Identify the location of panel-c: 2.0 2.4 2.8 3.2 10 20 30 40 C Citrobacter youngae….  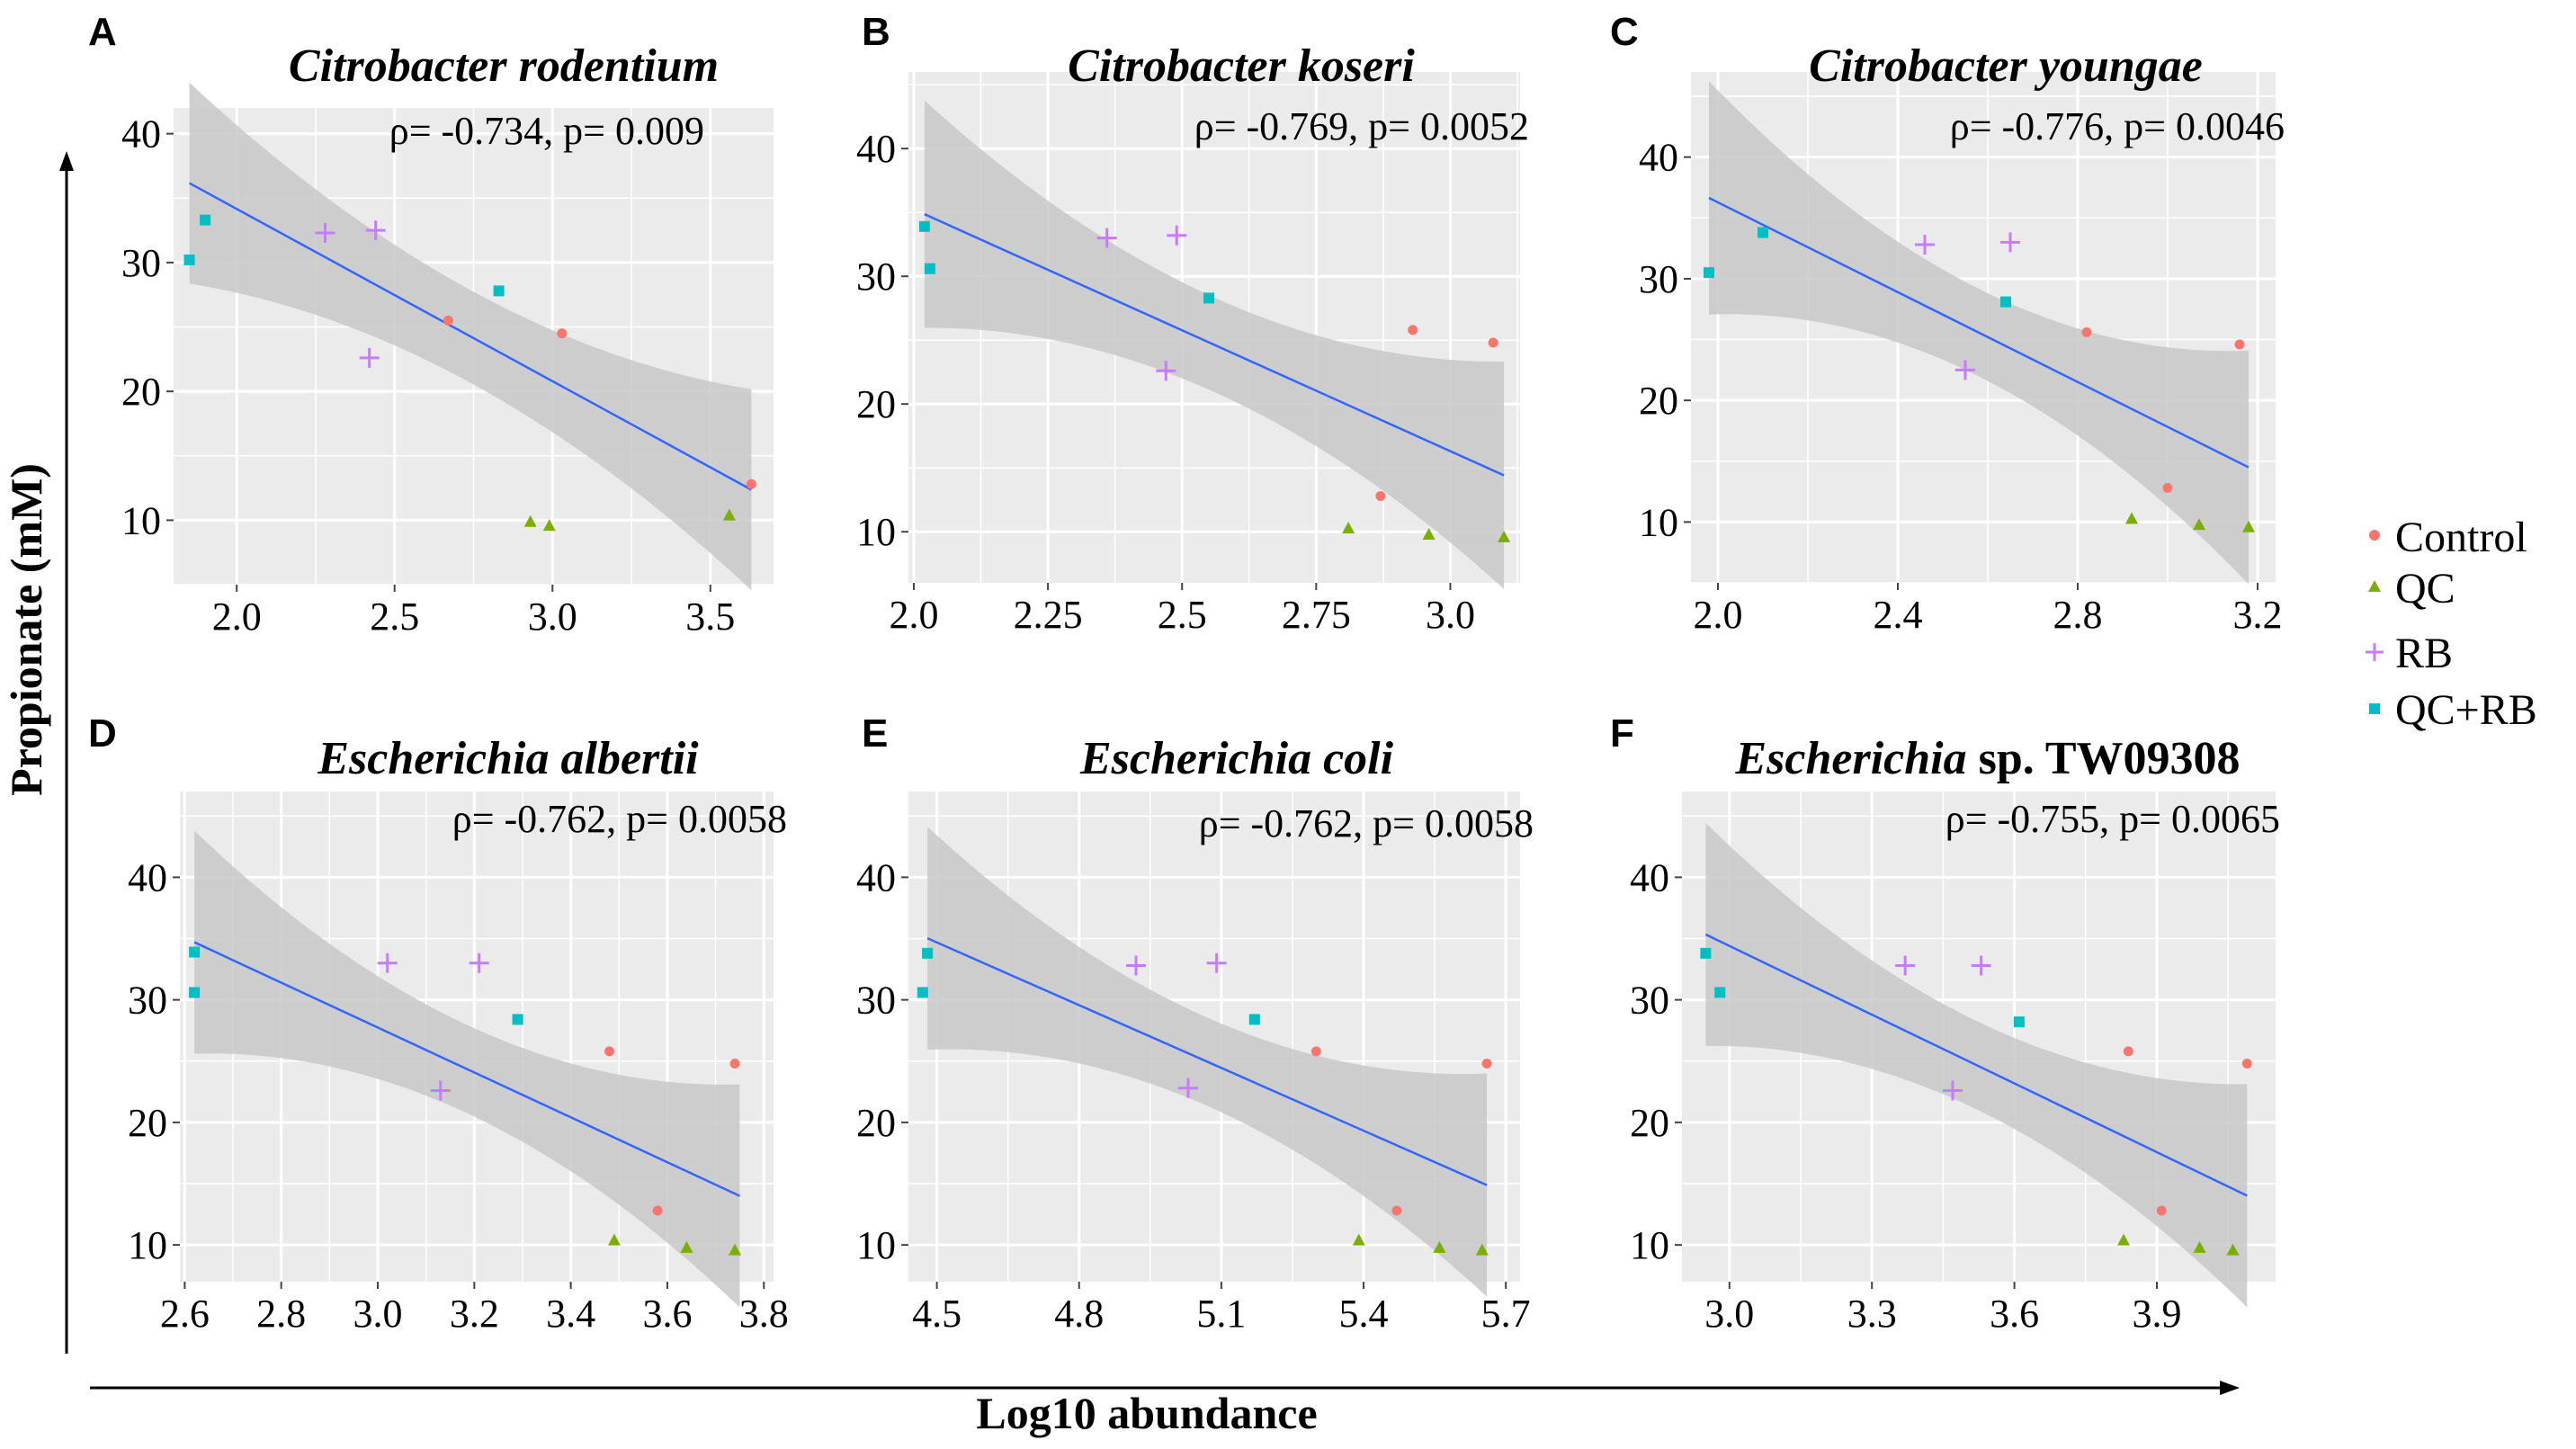
(1948, 323).